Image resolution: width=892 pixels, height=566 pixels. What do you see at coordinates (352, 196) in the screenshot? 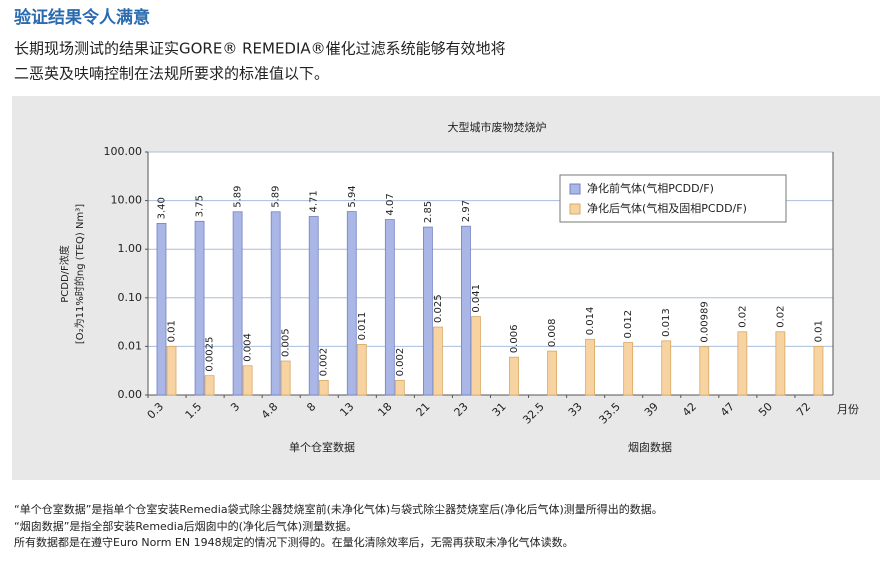
I see `value-label: 5.94` at bounding box center [352, 196].